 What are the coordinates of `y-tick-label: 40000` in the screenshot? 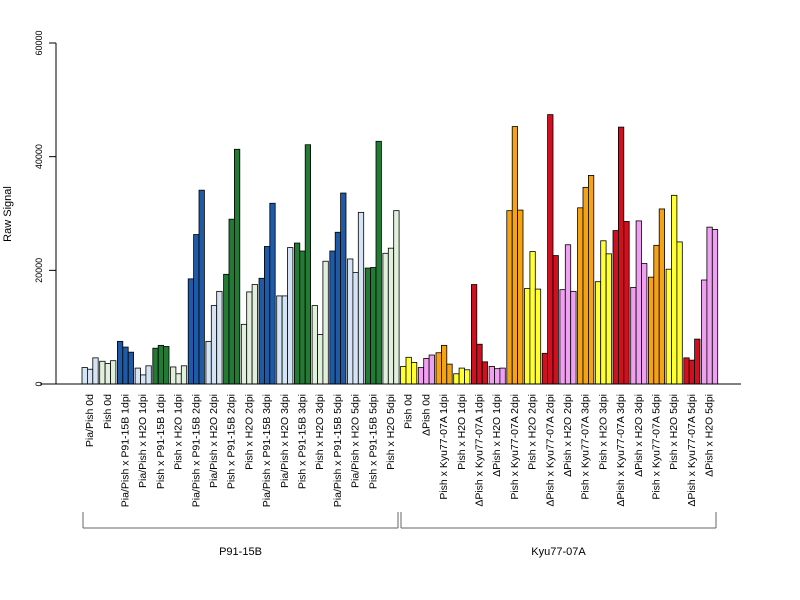 It's located at (39, 156).